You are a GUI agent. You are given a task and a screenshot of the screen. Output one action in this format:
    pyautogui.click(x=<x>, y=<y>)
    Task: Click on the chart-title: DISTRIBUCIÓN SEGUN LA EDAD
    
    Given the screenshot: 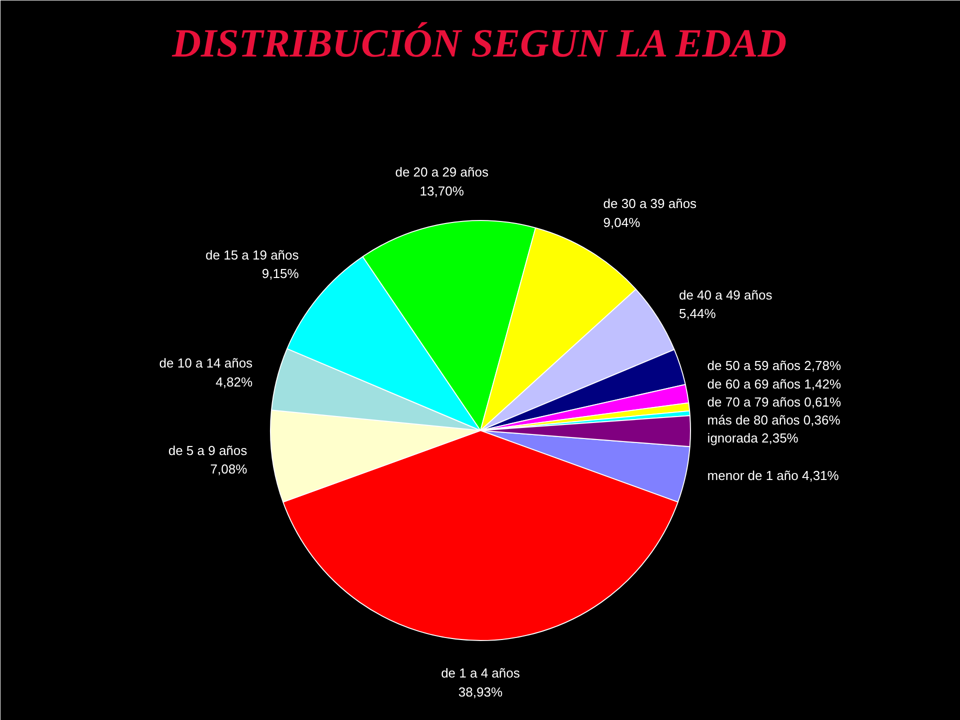 What is the action you would take?
    pyautogui.click(x=479, y=43)
    